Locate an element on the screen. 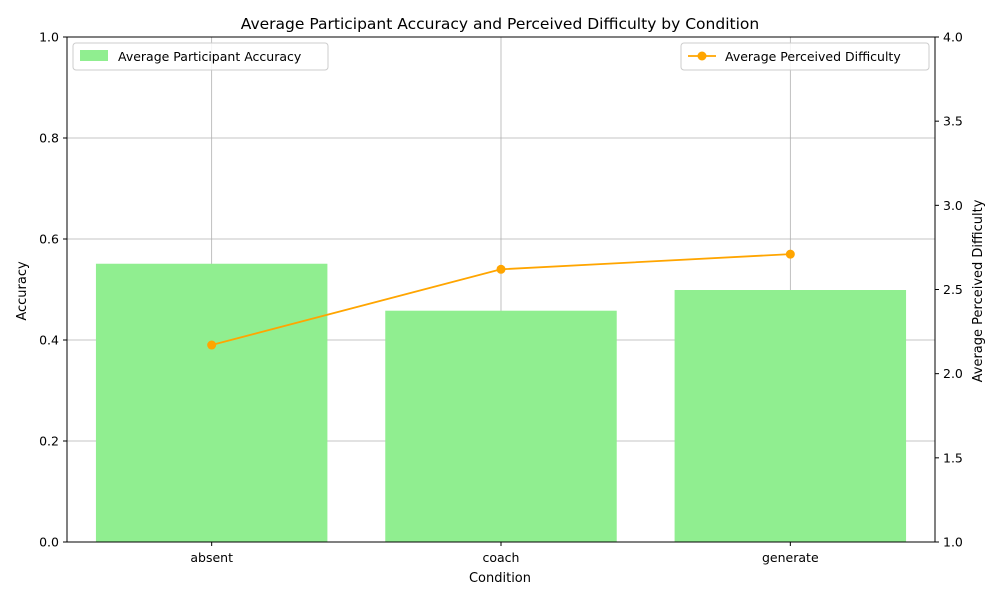  legend-accuracy: Average Participant Accuracy is located at coordinates (200, 56).